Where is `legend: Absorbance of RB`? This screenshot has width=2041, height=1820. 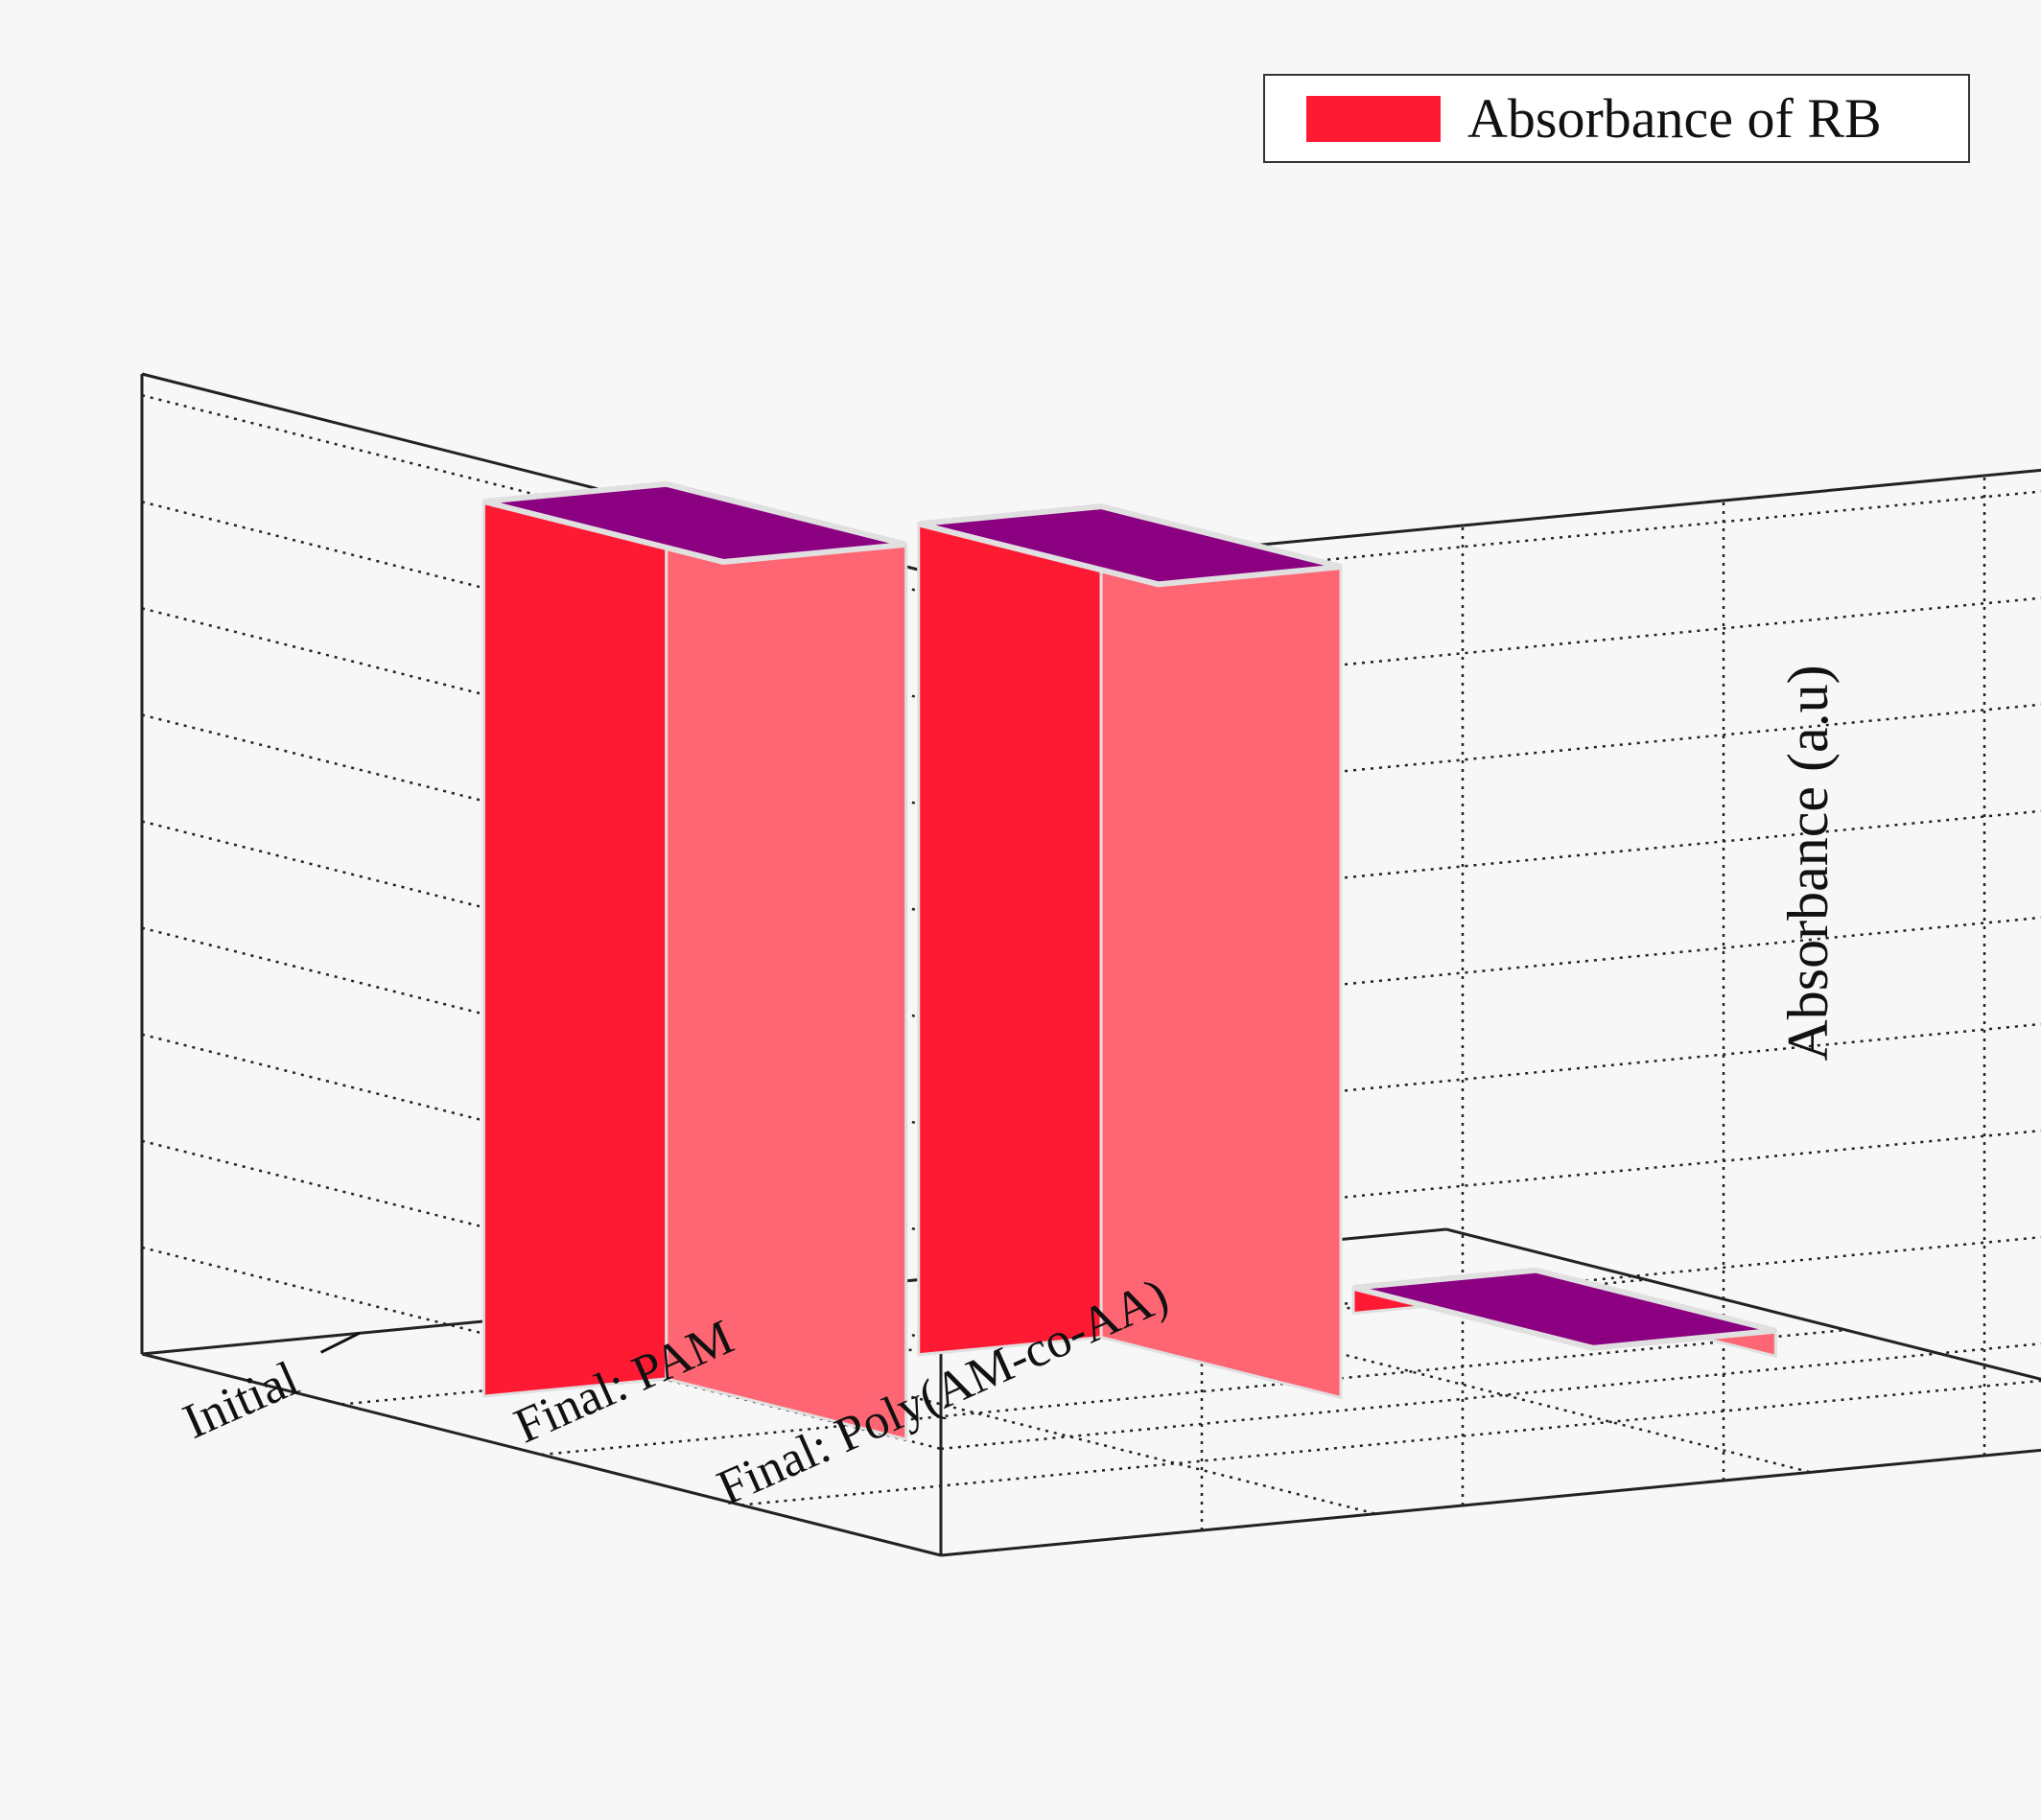
legend: Absorbance of RB is located at coordinates (1616, 118).